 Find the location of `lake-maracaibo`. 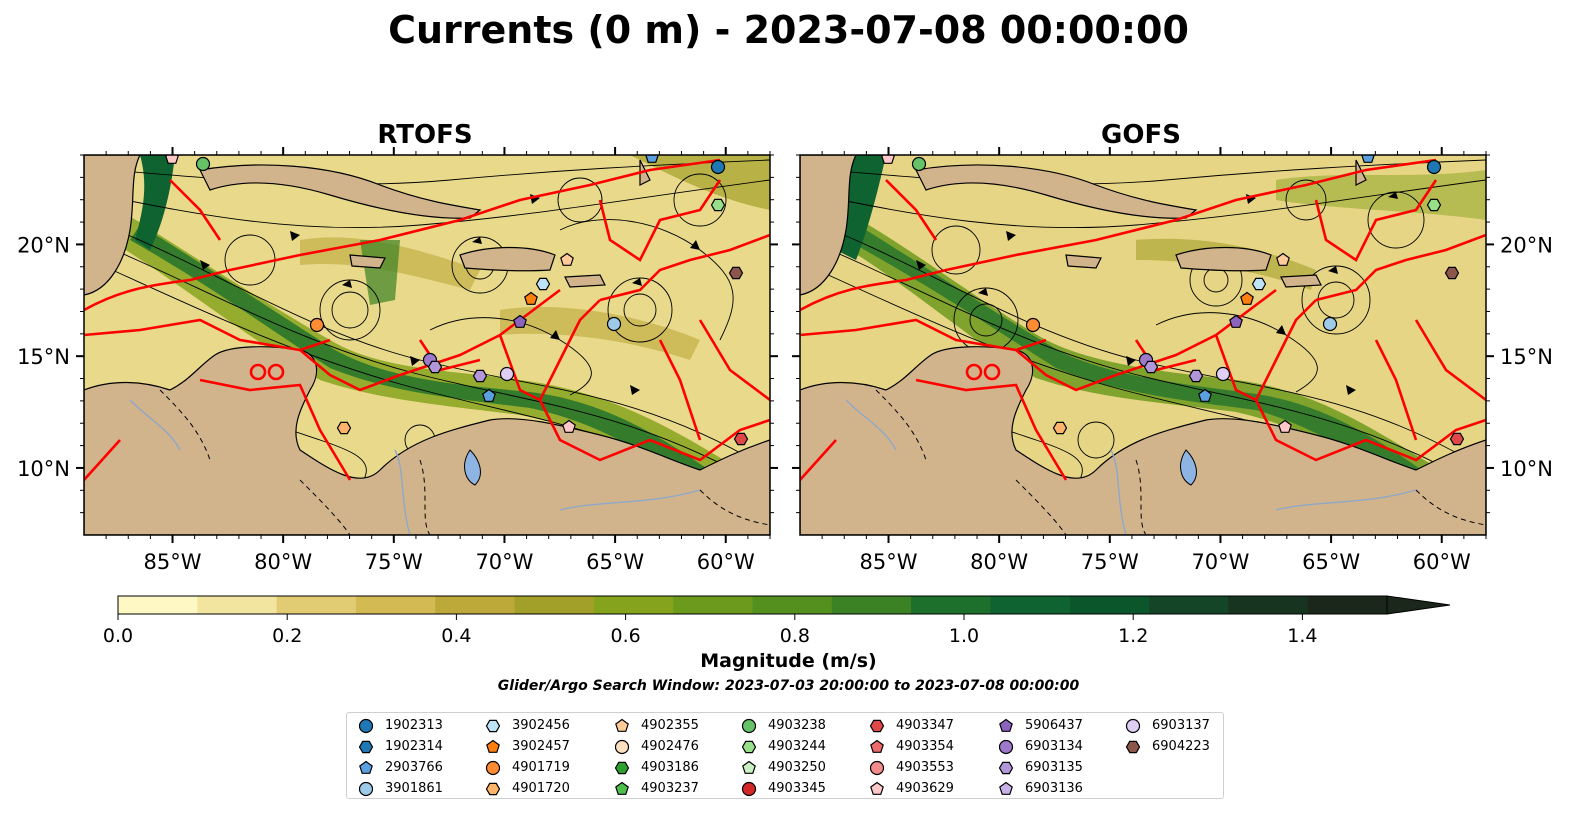

lake-maracaibo is located at coordinates (1188, 467).